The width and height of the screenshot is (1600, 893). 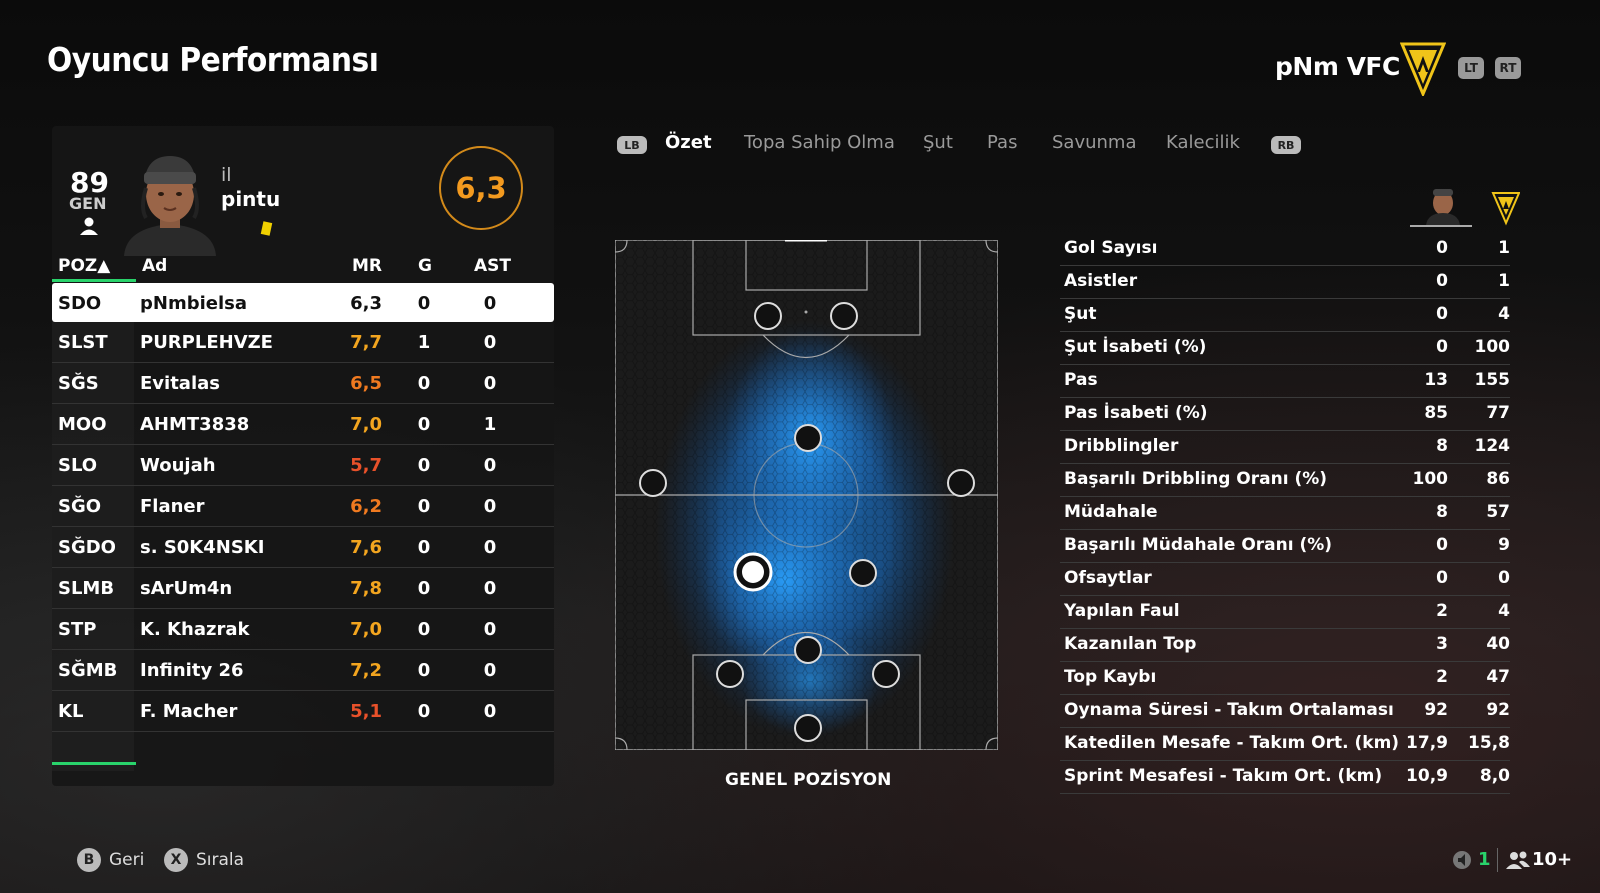 I want to click on player-match-rating: 6,3, so click(x=481, y=188).